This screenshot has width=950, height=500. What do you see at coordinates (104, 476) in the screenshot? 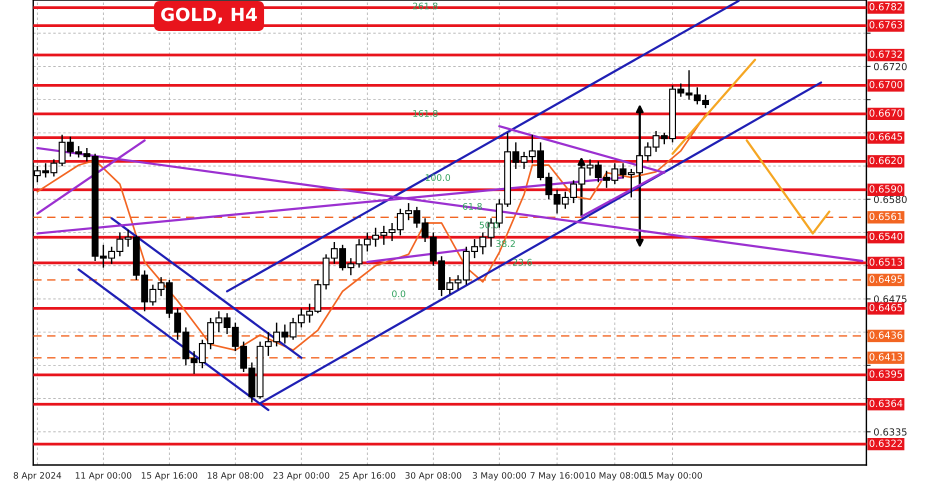
I see `x-tick-label: 11 Apr 00:00` at bounding box center [104, 476].